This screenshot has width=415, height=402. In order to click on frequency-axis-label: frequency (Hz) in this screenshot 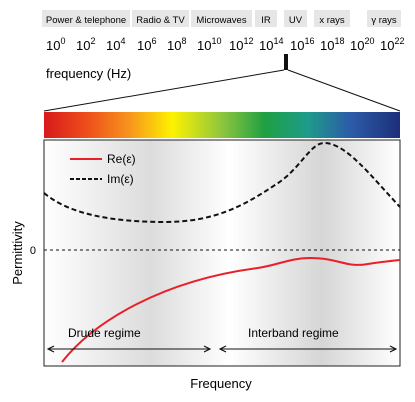, I will do `click(88, 73)`.